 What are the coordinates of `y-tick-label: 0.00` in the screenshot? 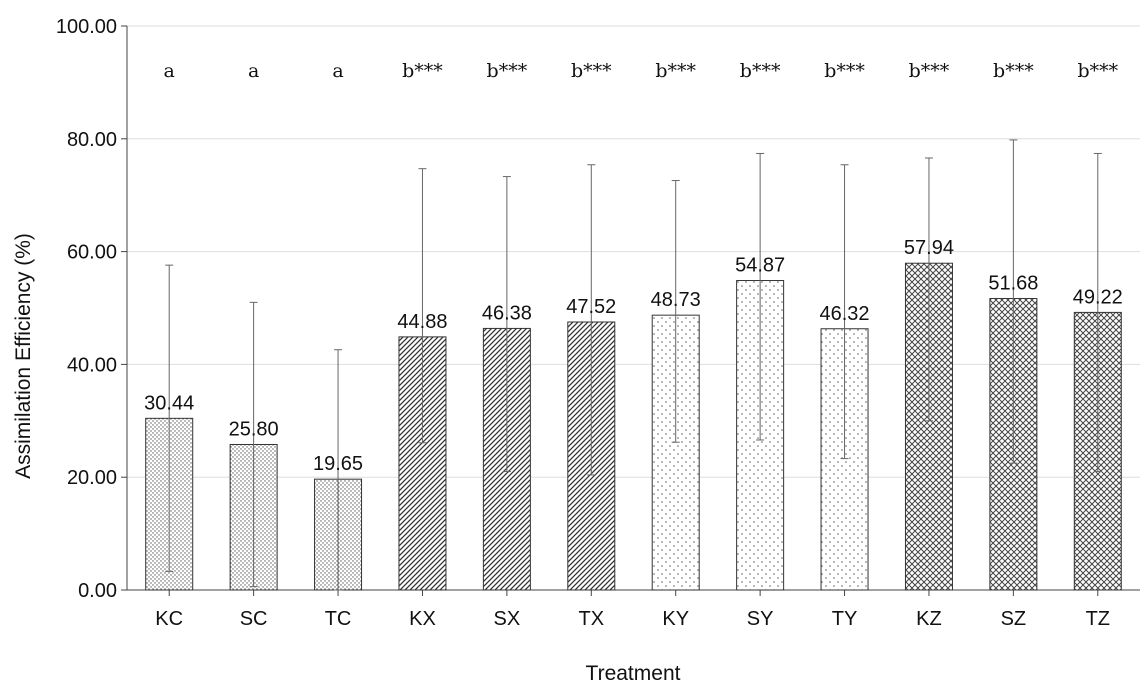 It's located at (97, 591).